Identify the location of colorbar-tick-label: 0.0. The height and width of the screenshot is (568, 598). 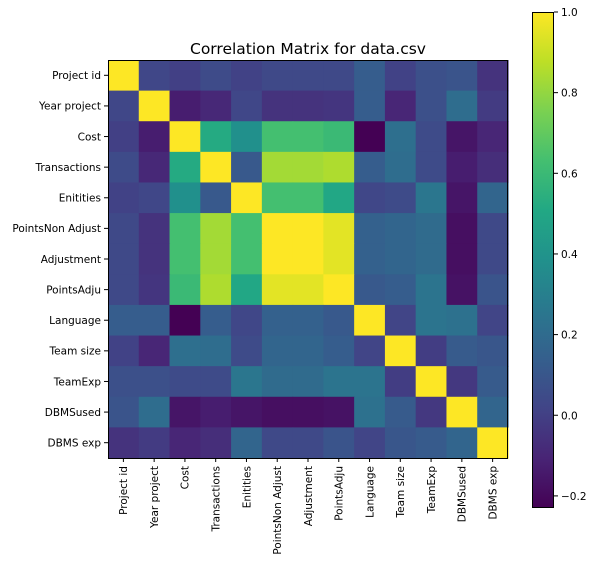
(569, 416).